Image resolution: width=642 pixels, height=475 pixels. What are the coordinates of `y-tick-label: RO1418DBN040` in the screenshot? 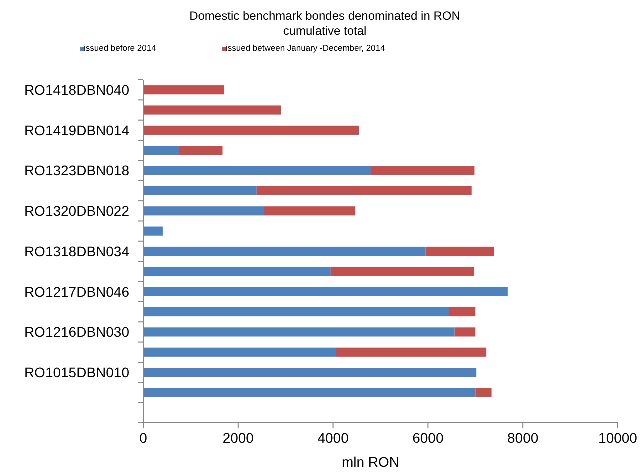 It's located at (77, 90).